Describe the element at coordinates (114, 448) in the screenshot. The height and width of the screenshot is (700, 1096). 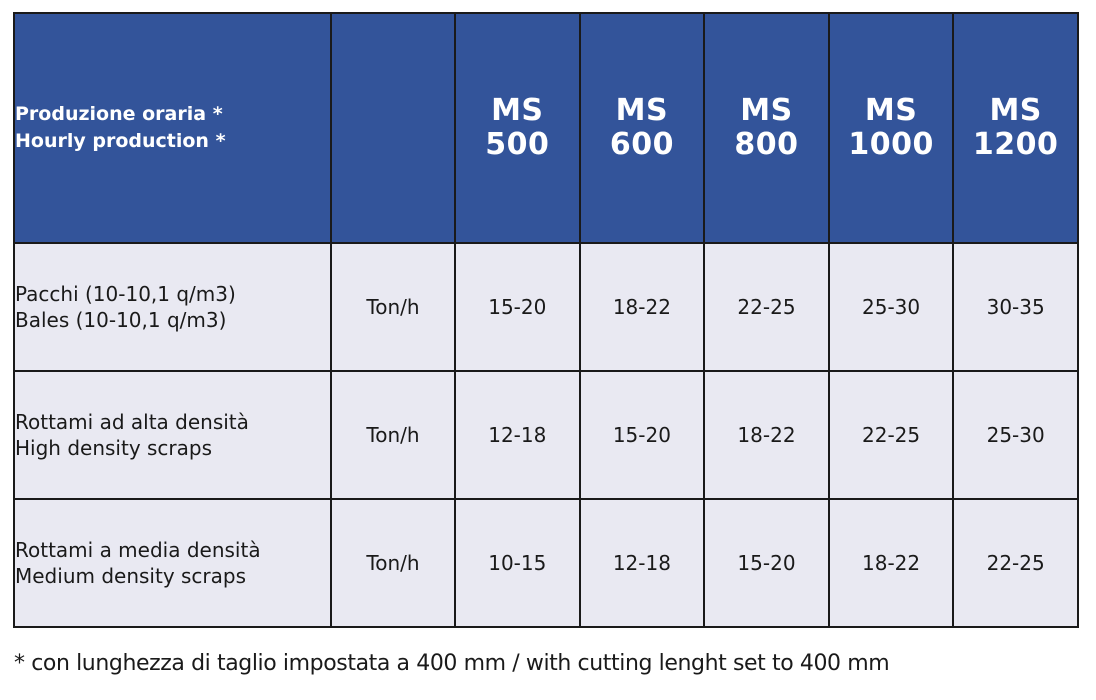
I see `row-label-english: High density scraps` at that location.